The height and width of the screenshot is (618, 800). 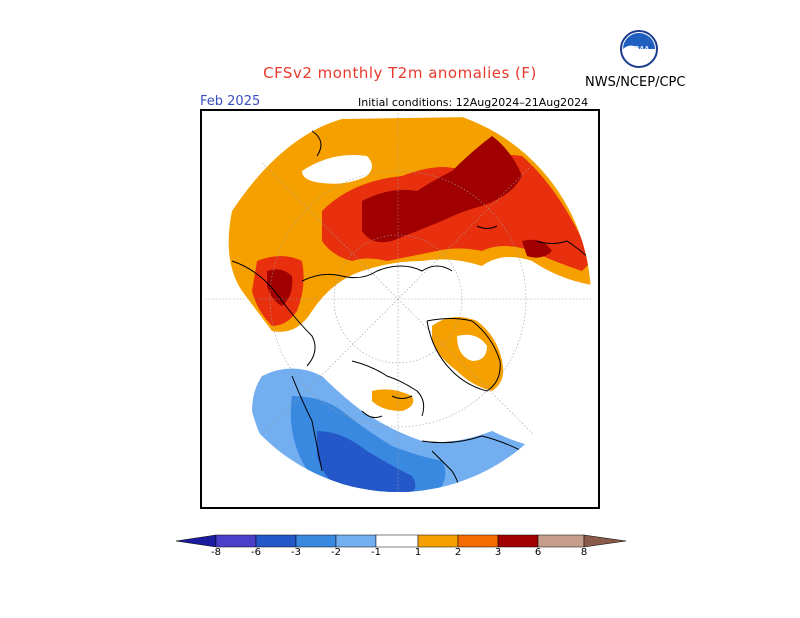 I want to click on forecast-month: Feb 2025, so click(x=230, y=101).